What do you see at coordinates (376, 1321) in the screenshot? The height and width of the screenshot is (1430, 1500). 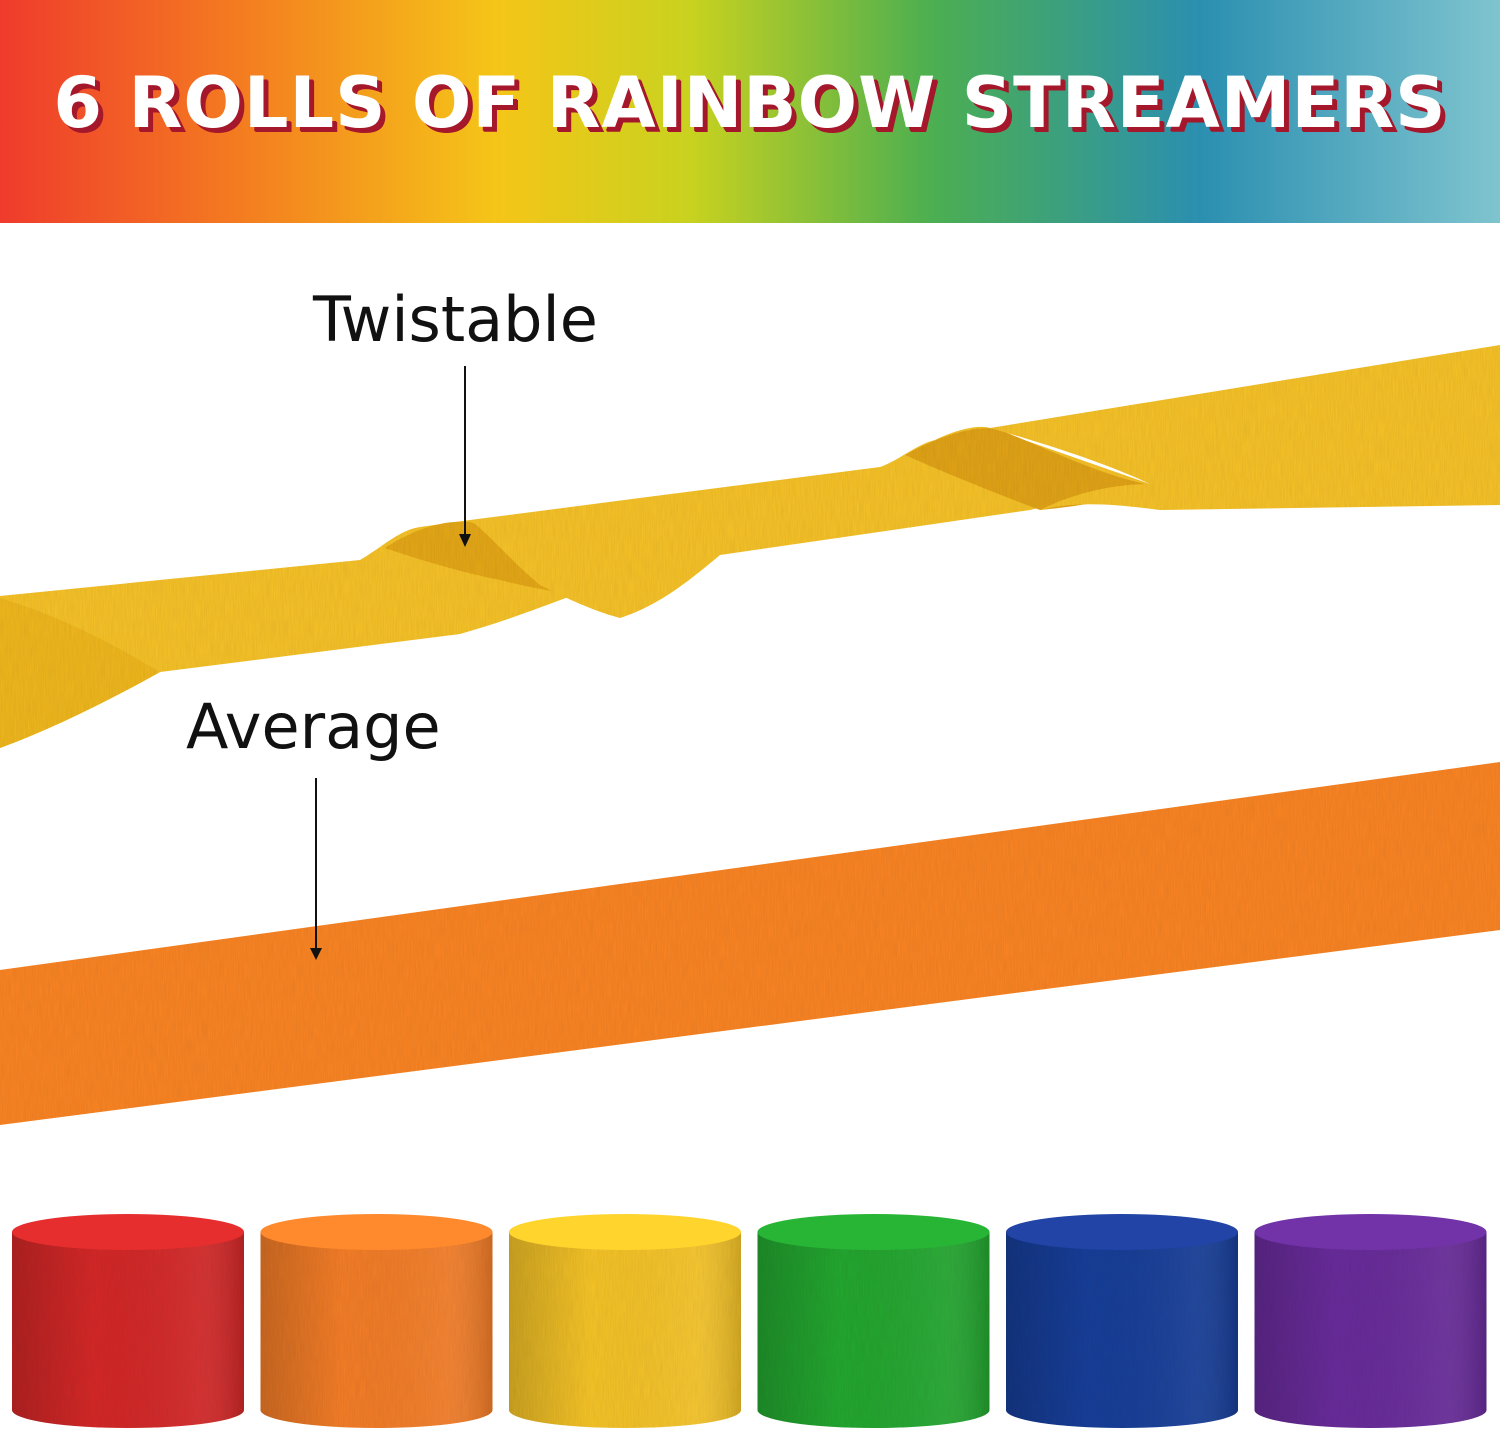 I see `streamer-roll-orange` at bounding box center [376, 1321].